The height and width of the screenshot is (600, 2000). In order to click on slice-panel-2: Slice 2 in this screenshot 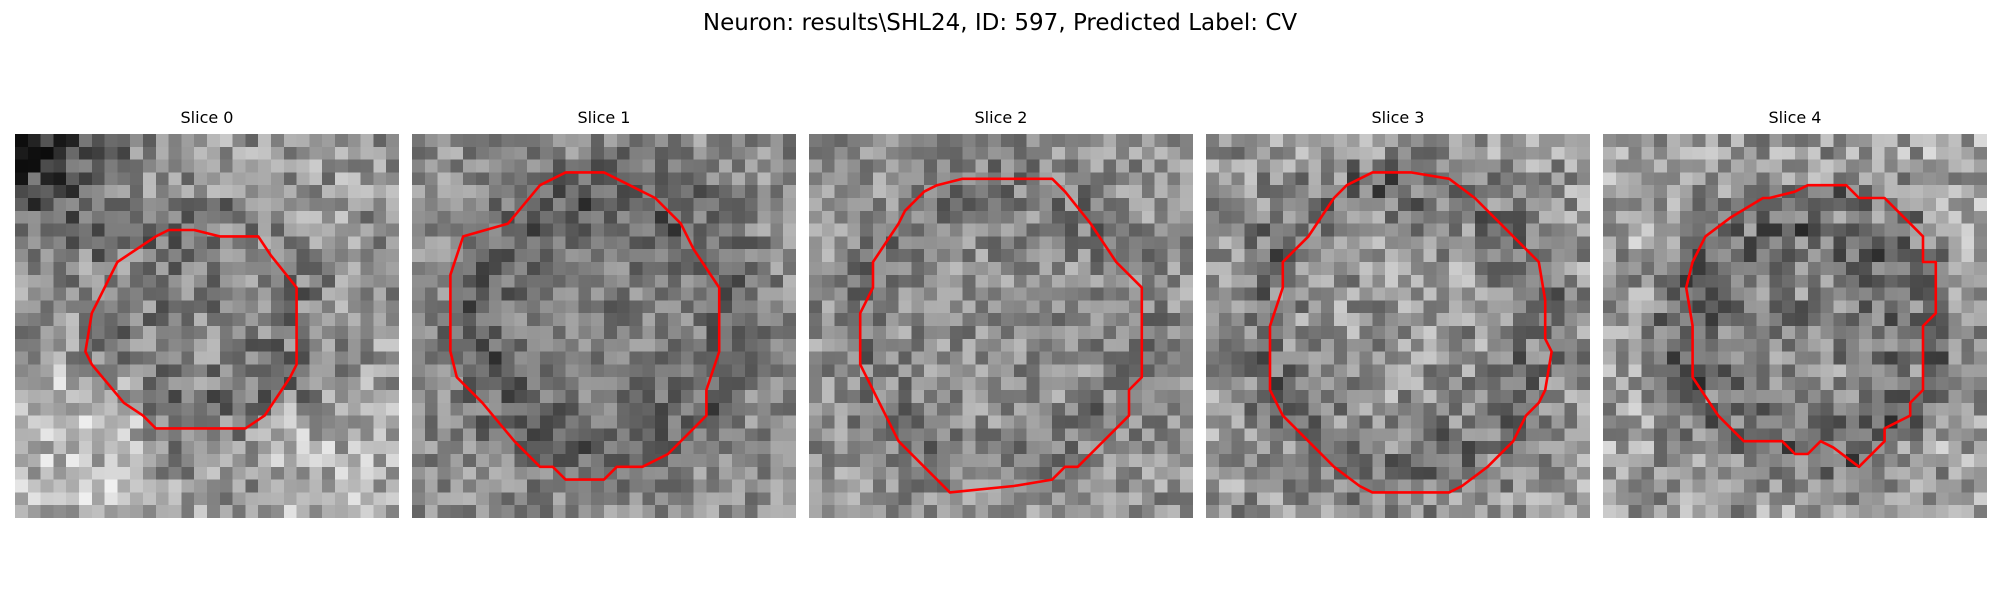, I will do `click(1001, 315)`.